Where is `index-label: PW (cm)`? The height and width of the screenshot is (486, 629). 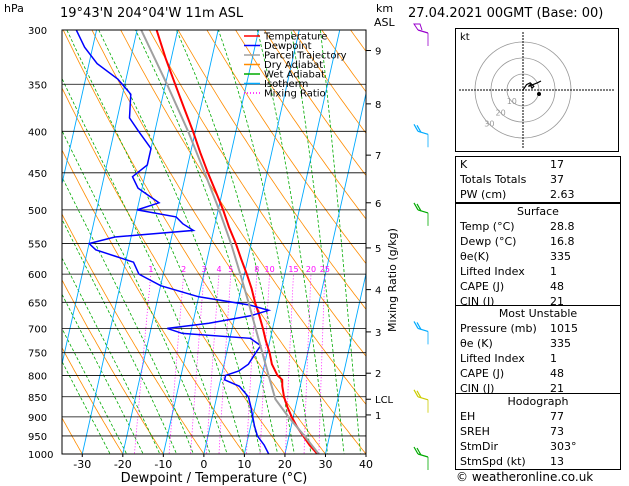
index-label: PW (cm) is located at coordinates (483, 194).